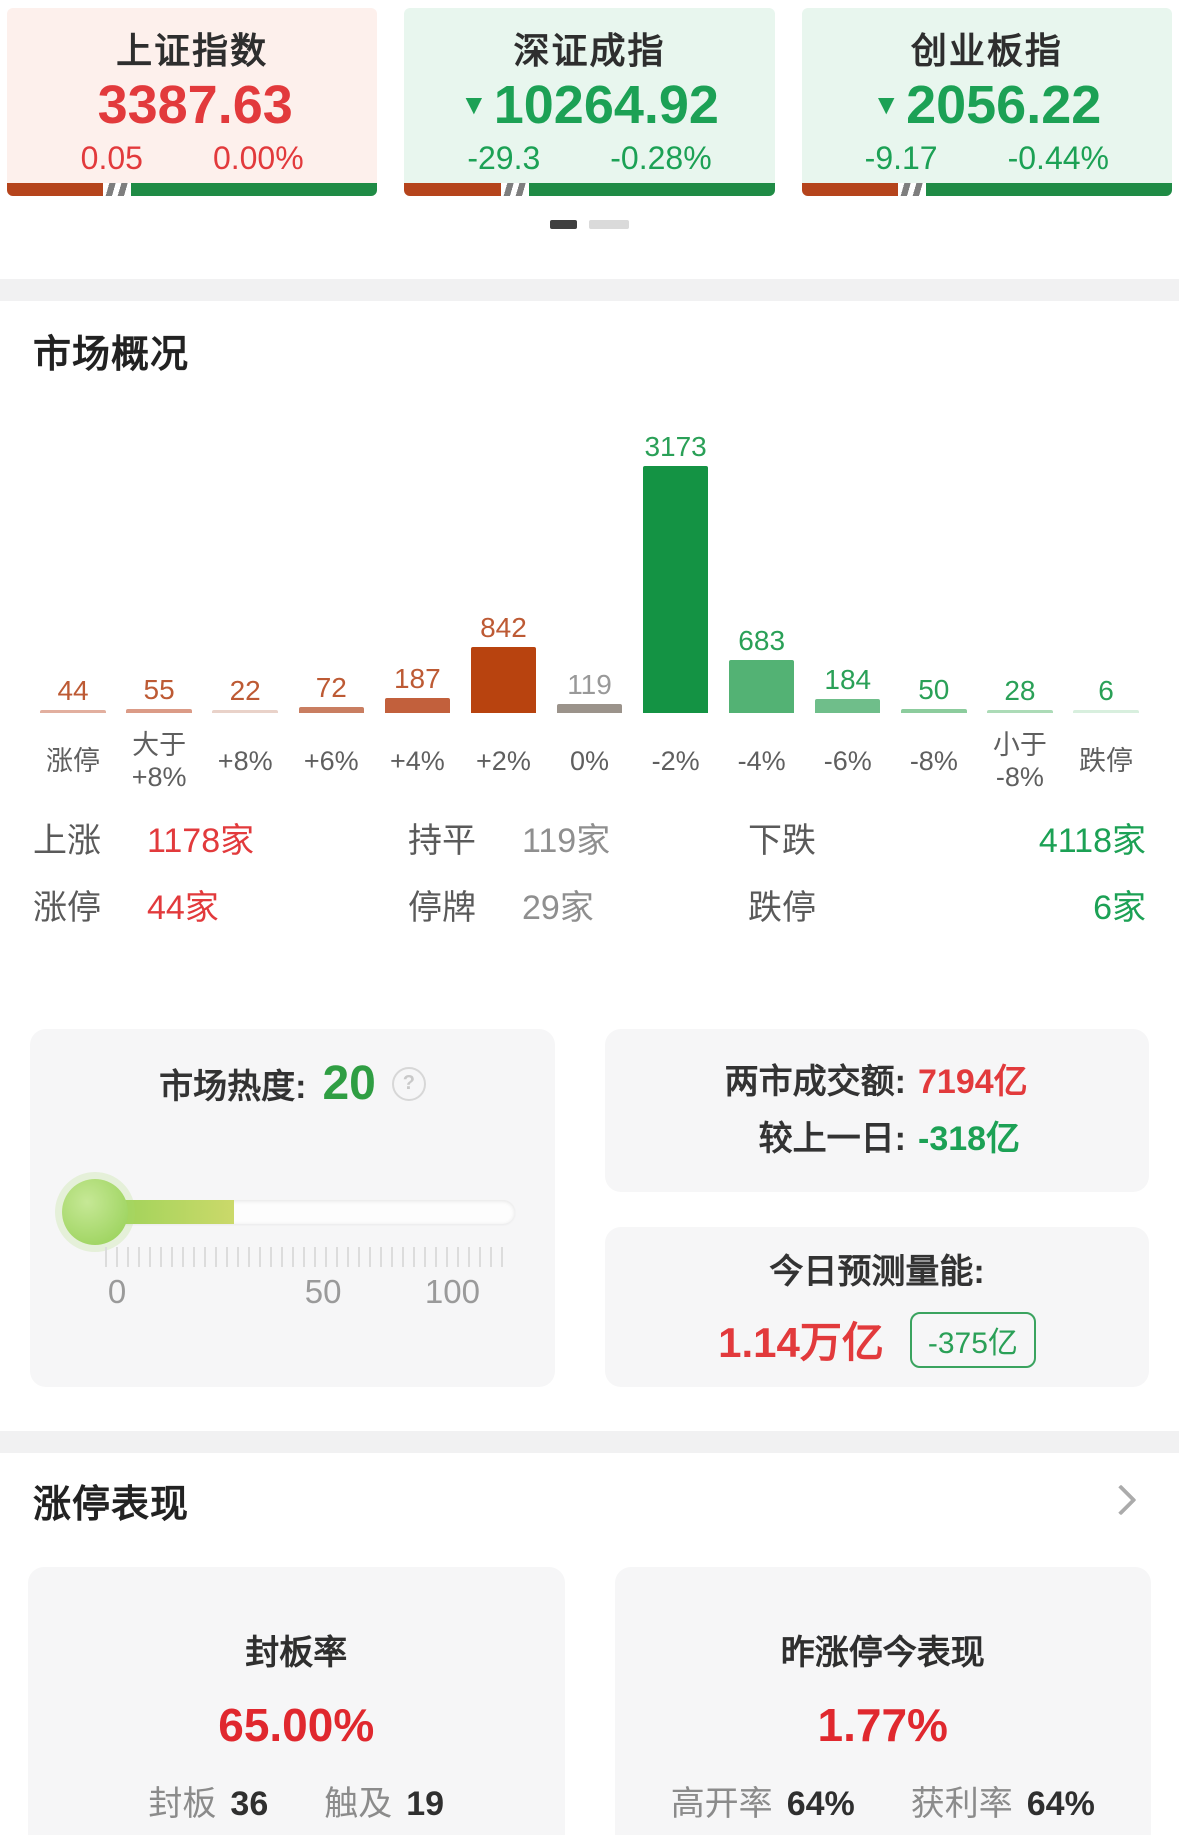 The height and width of the screenshot is (1835, 1179). What do you see at coordinates (882, 1725) in the screenshot?
I see `card-value: 1.77%` at bounding box center [882, 1725].